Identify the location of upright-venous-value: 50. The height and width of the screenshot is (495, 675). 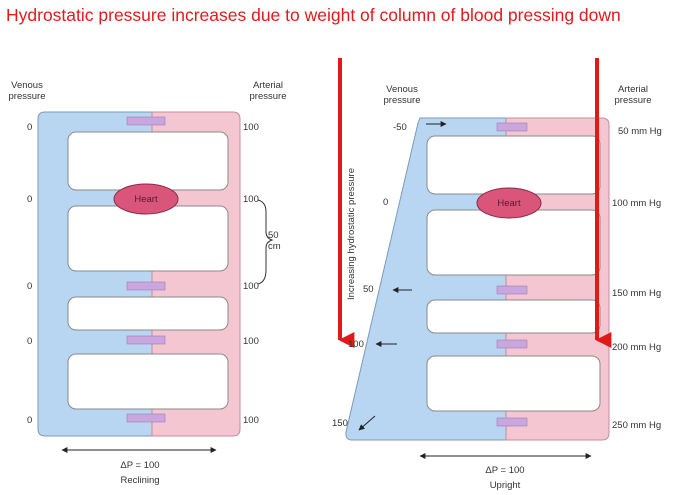
(368, 289).